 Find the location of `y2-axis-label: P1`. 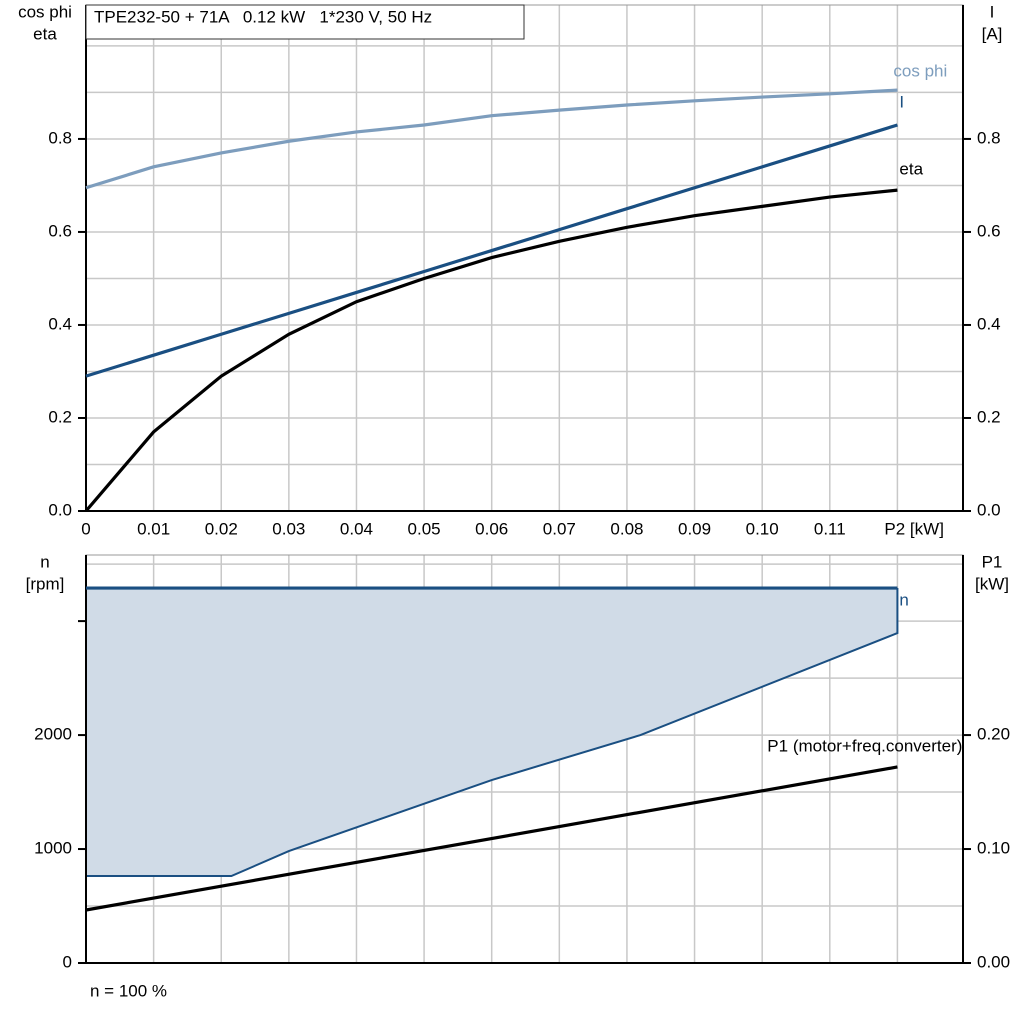

y2-axis-label: P1 is located at coordinates (992, 561).